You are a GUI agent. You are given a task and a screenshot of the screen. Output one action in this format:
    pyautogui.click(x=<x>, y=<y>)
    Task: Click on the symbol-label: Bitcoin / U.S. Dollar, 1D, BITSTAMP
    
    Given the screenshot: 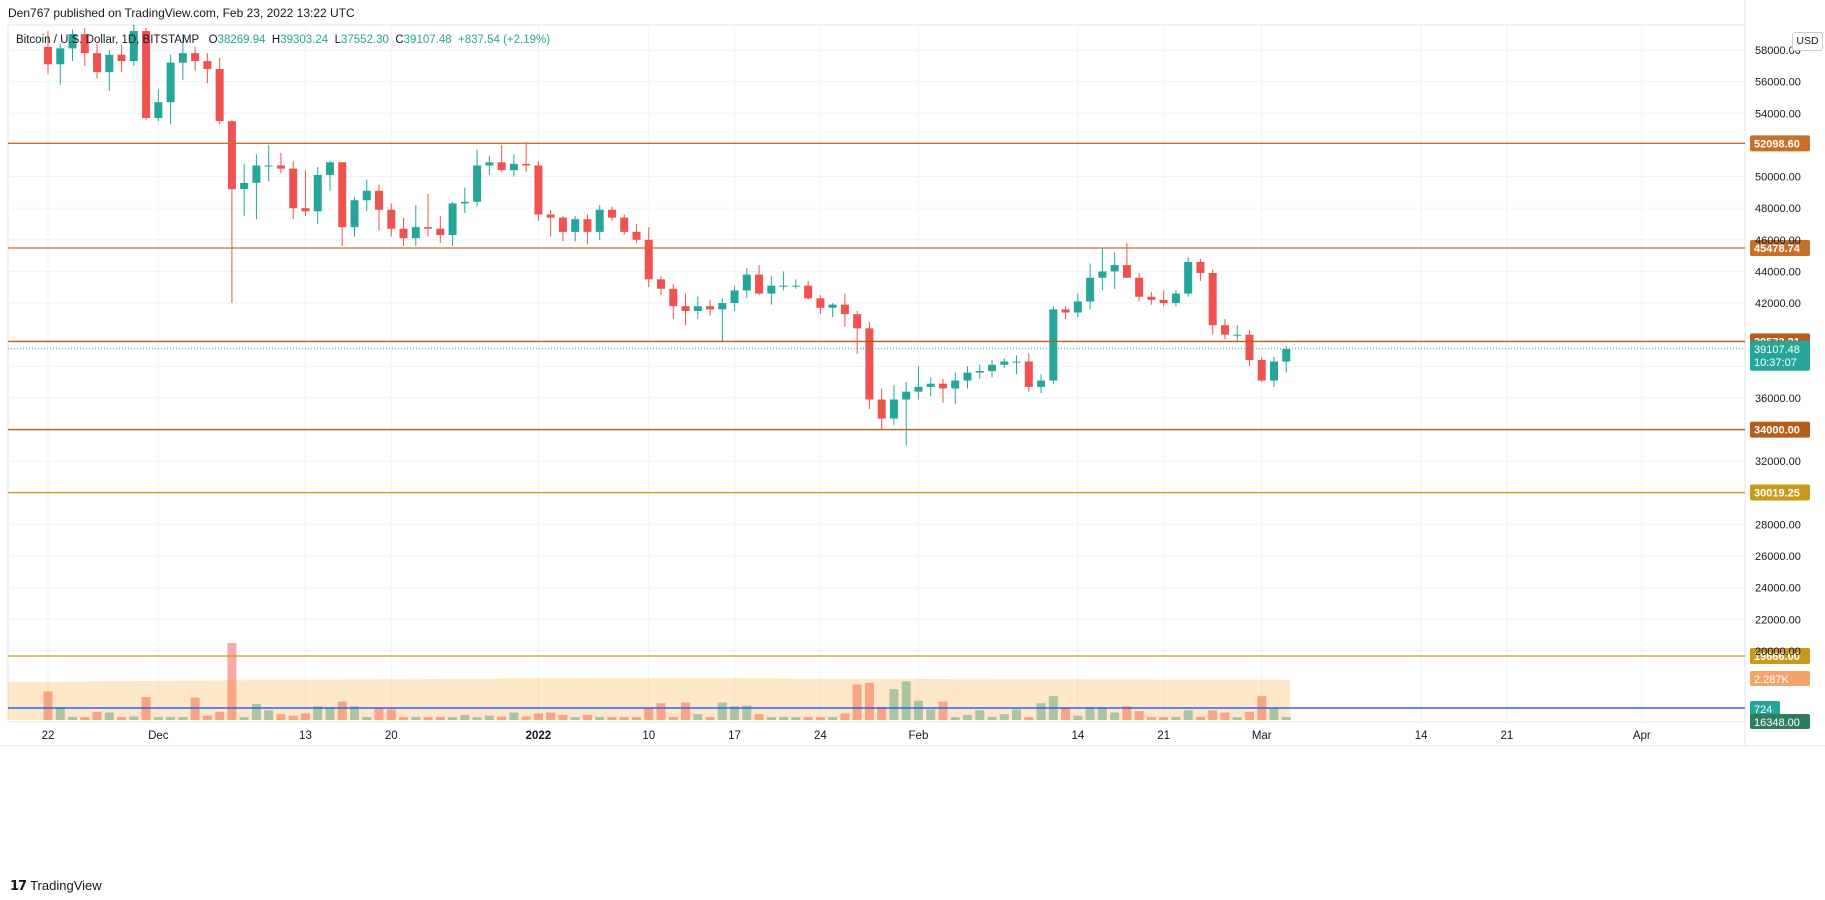 What is the action you would take?
    pyautogui.click(x=107, y=40)
    